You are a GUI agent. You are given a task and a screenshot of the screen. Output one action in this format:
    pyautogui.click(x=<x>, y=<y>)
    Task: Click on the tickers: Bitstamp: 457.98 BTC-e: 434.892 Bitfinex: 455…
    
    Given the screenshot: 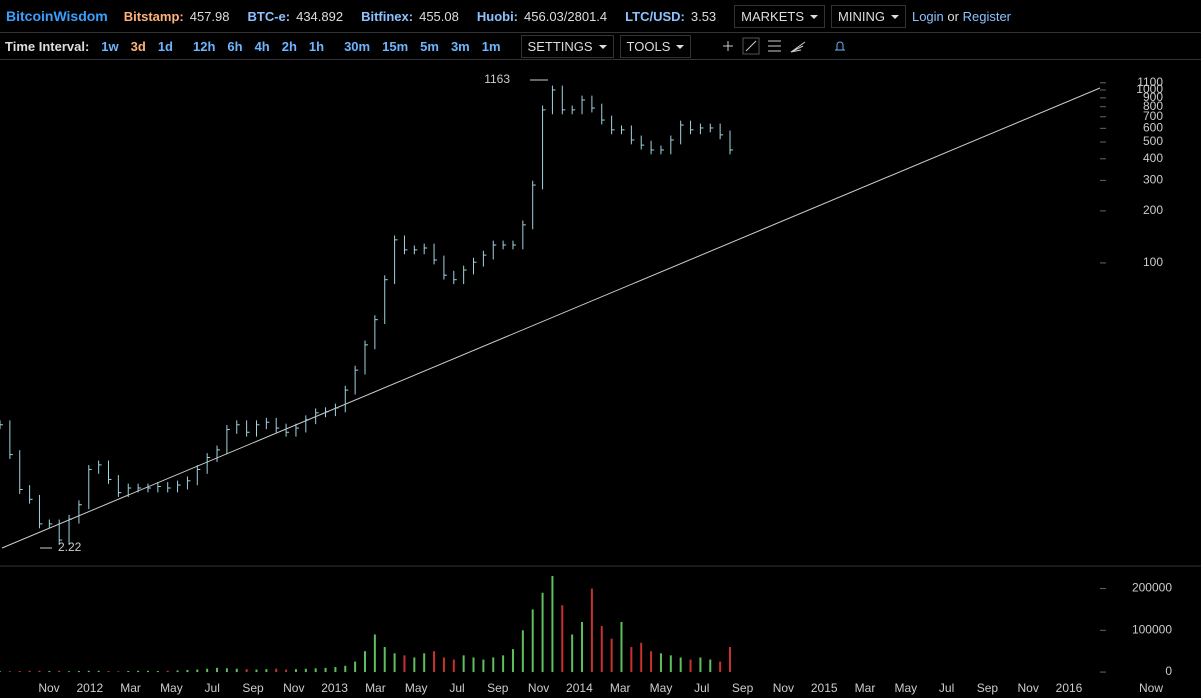 What is the action you would take?
    pyautogui.click(x=429, y=16)
    